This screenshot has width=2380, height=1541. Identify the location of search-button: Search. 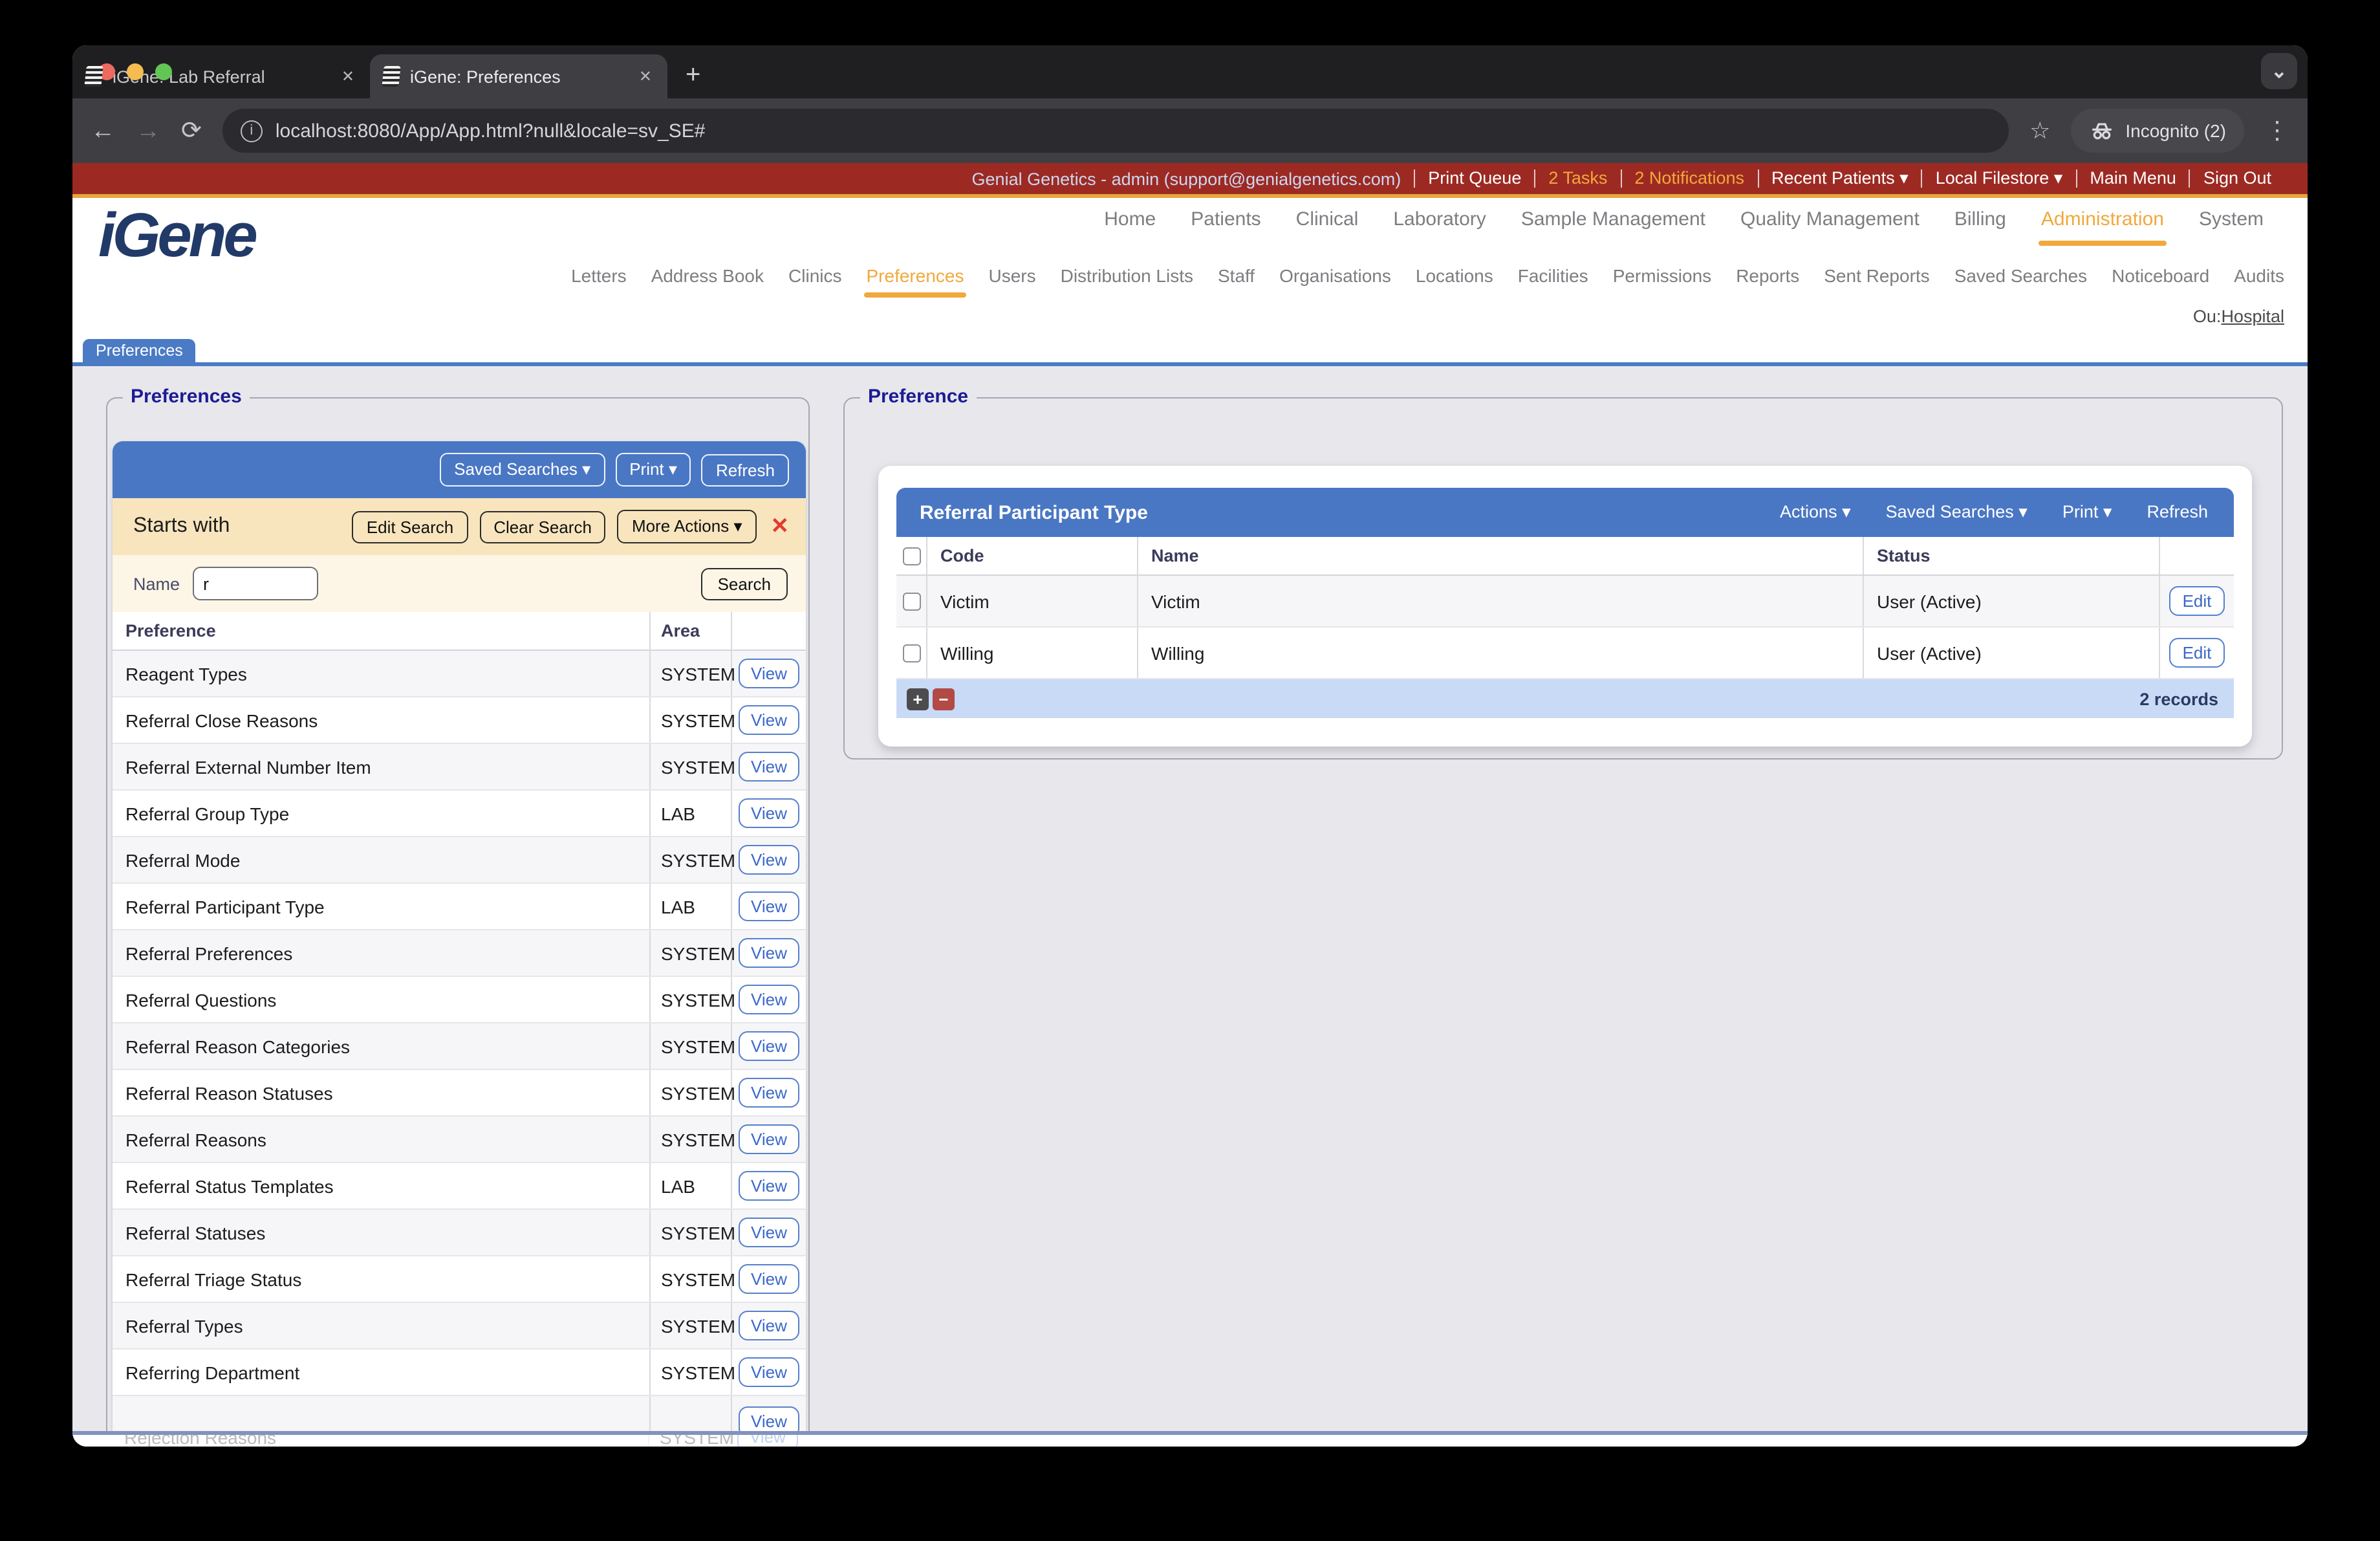
(744, 583).